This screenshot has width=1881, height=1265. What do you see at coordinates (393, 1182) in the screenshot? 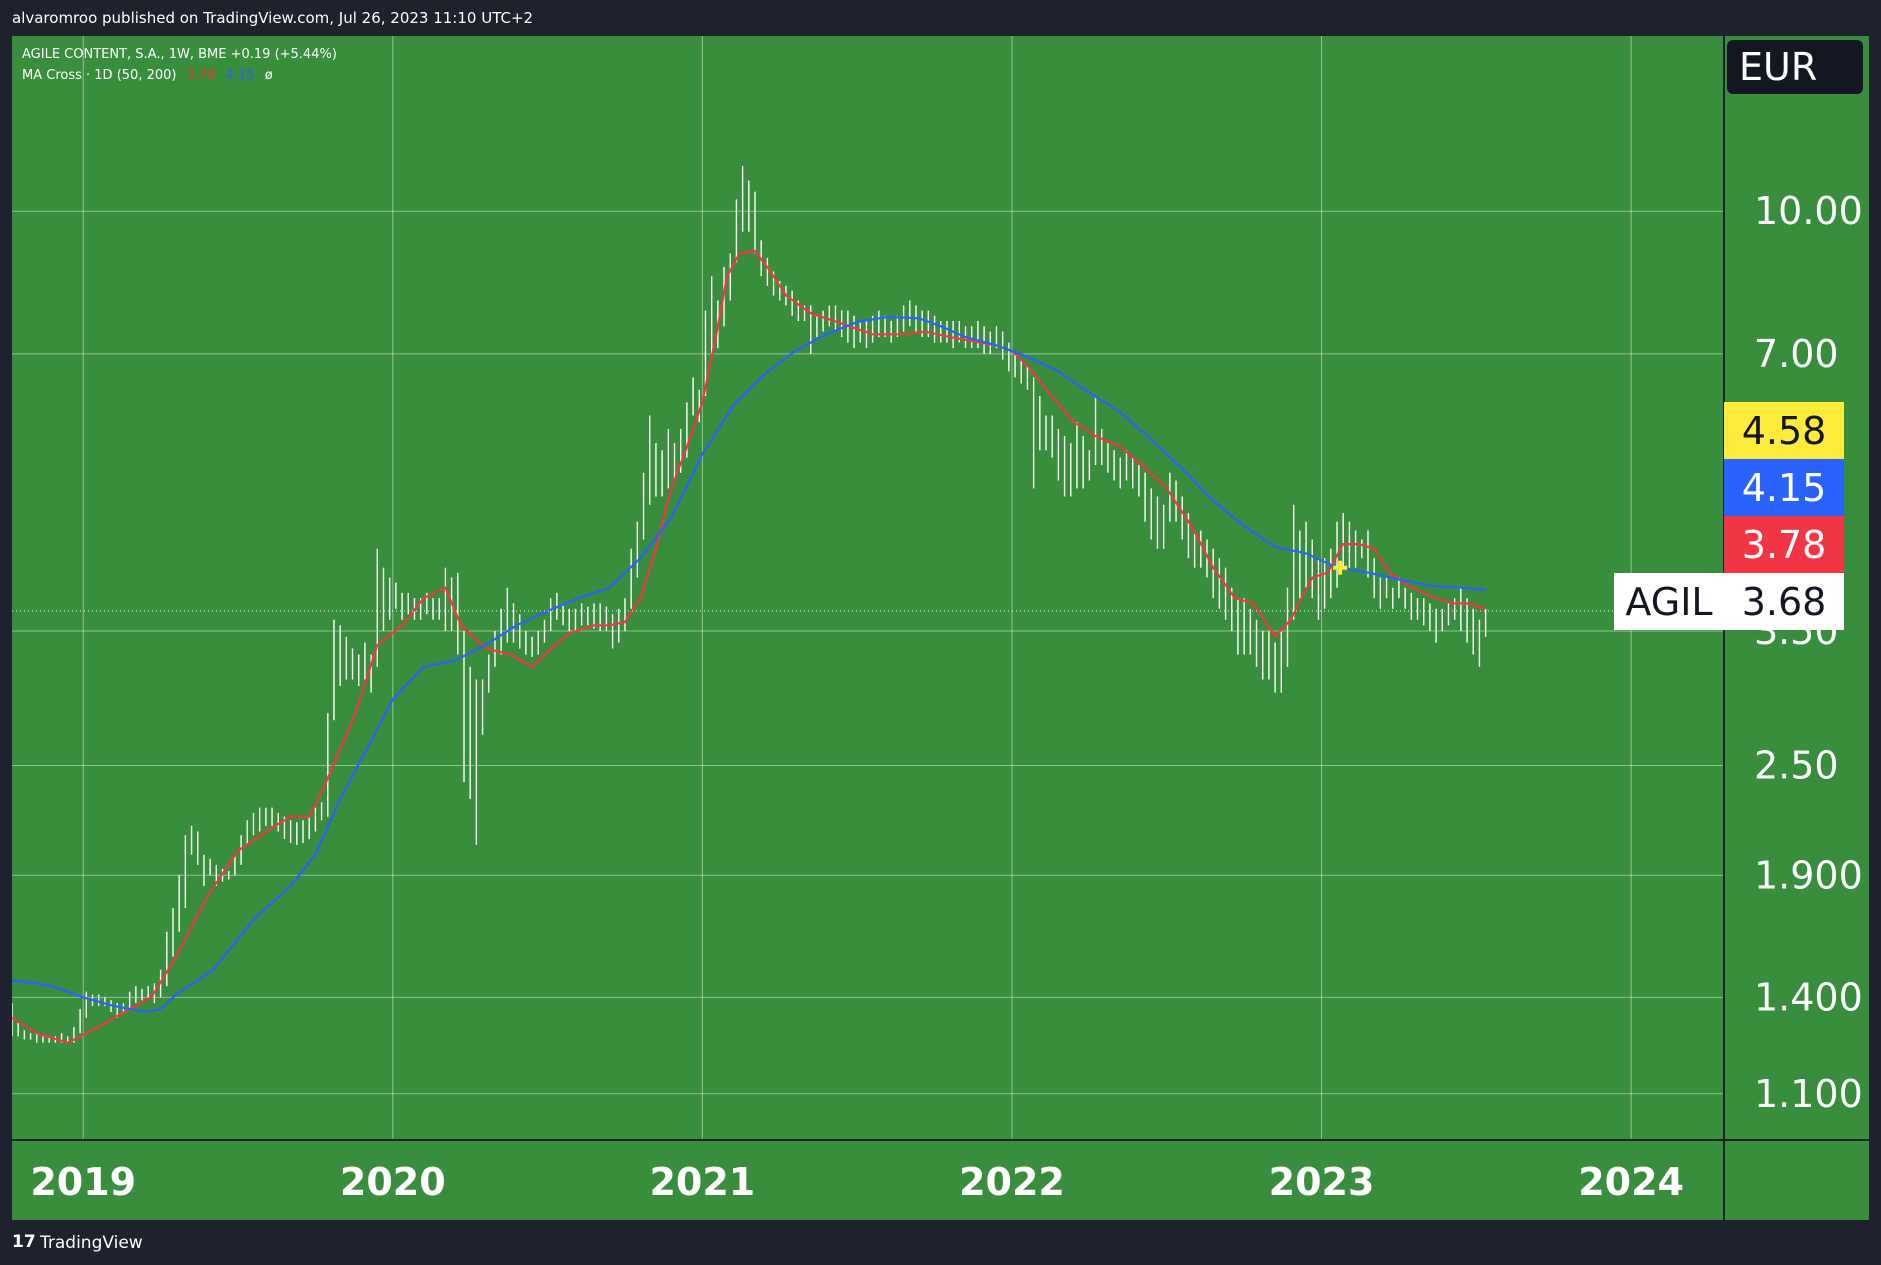
I see `x-tick-label: 2020` at bounding box center [393, 1182].